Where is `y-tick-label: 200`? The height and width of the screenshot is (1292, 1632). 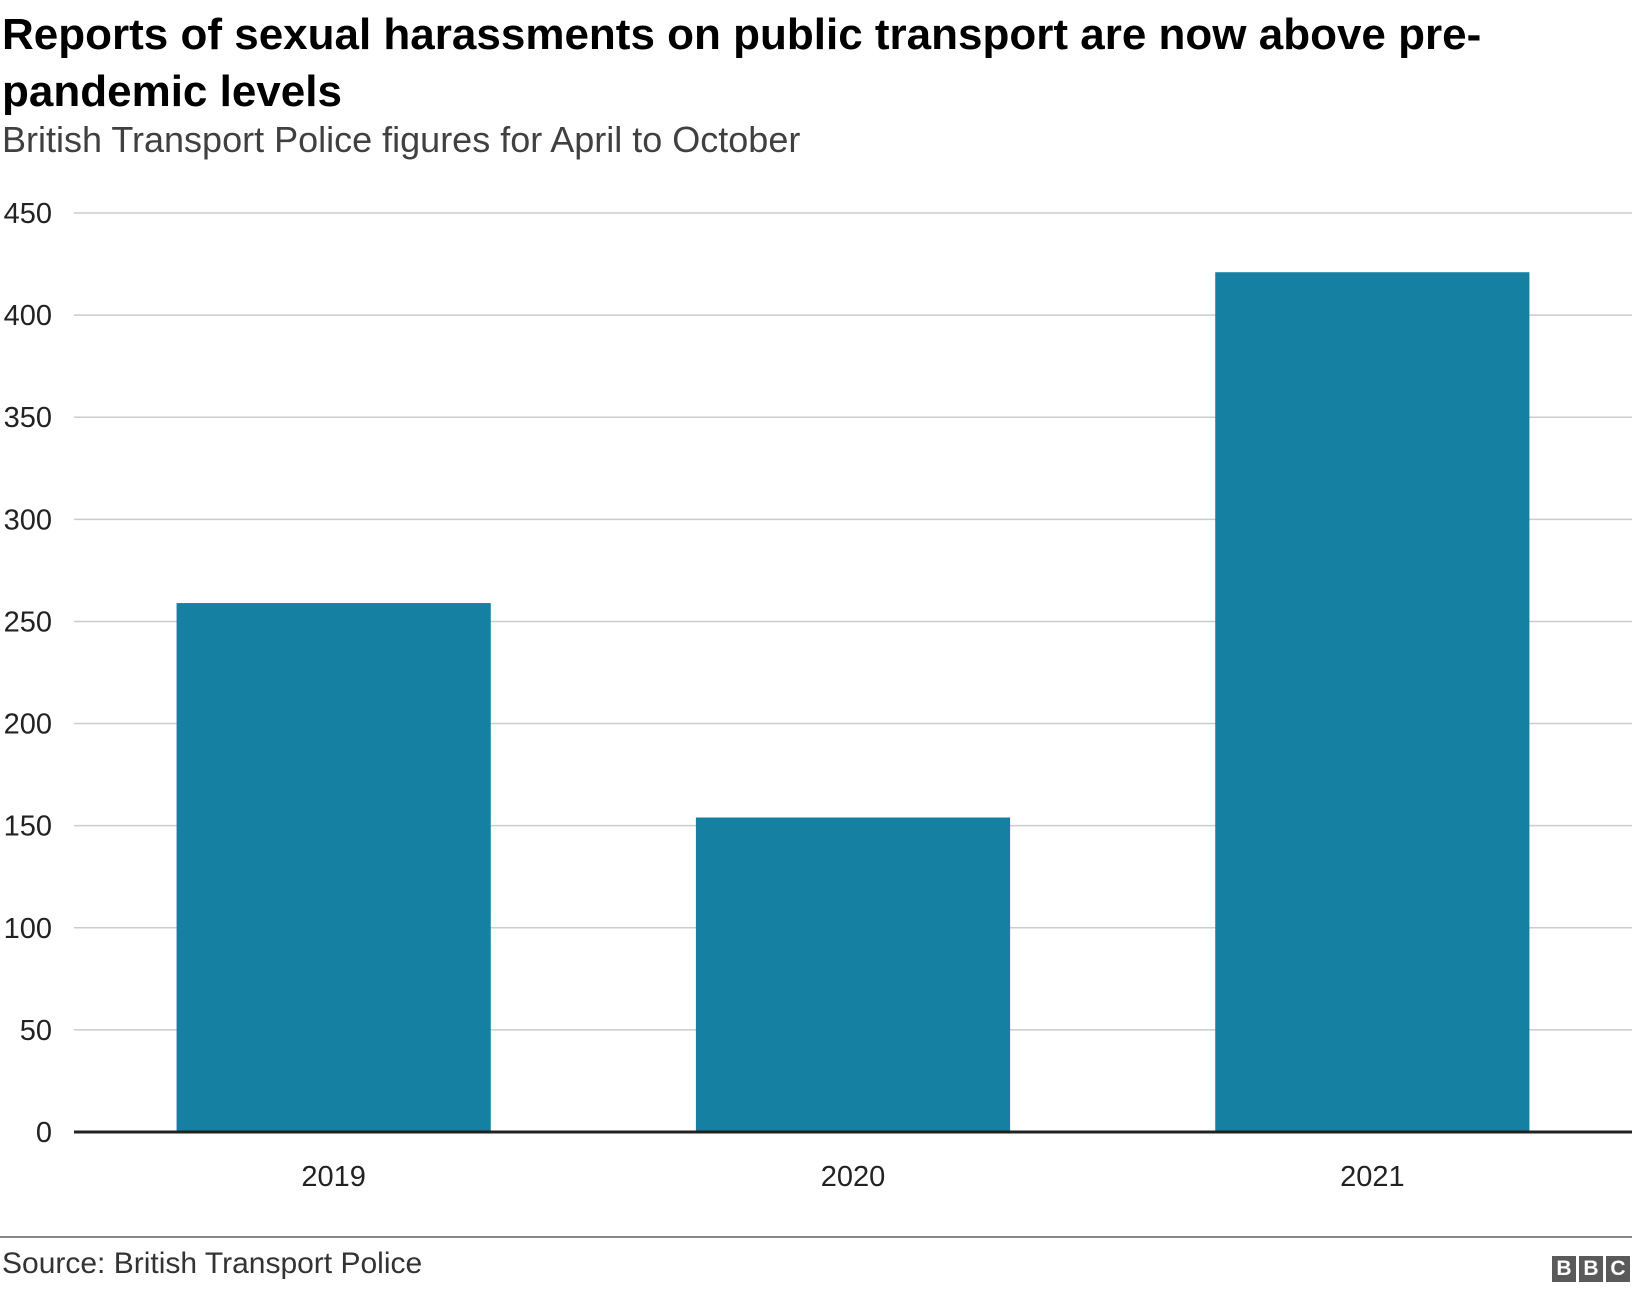
y-tick-label: 200 is located at coordinates (28, 725).